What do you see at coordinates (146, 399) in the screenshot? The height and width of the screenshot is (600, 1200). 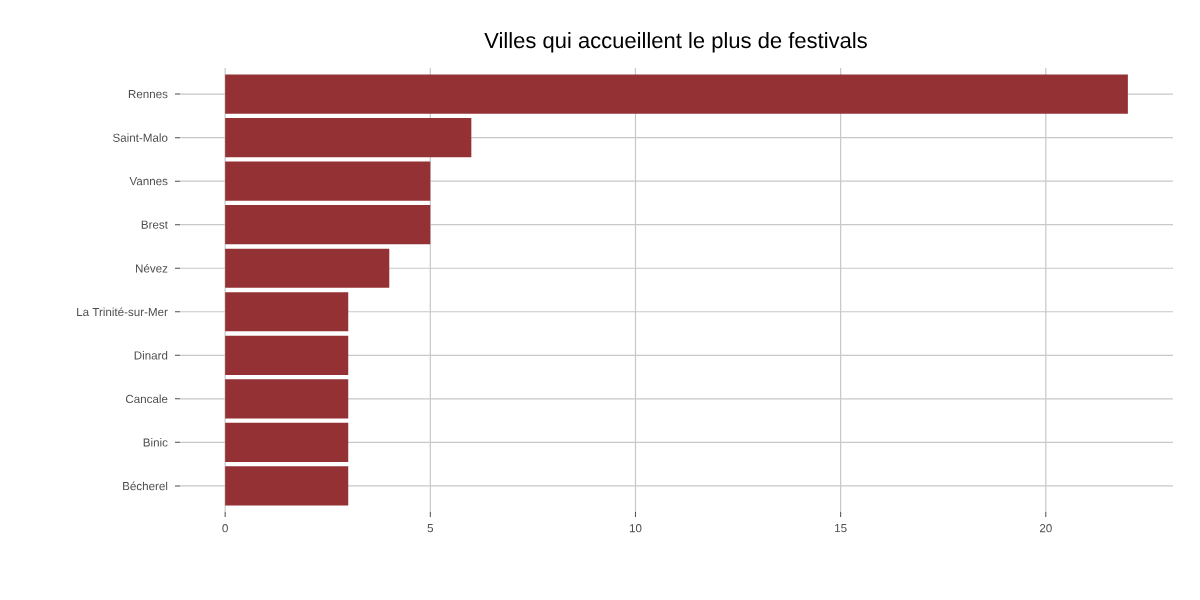 I see `y-tick-label: Cancale` at bounding box center [146, 399].